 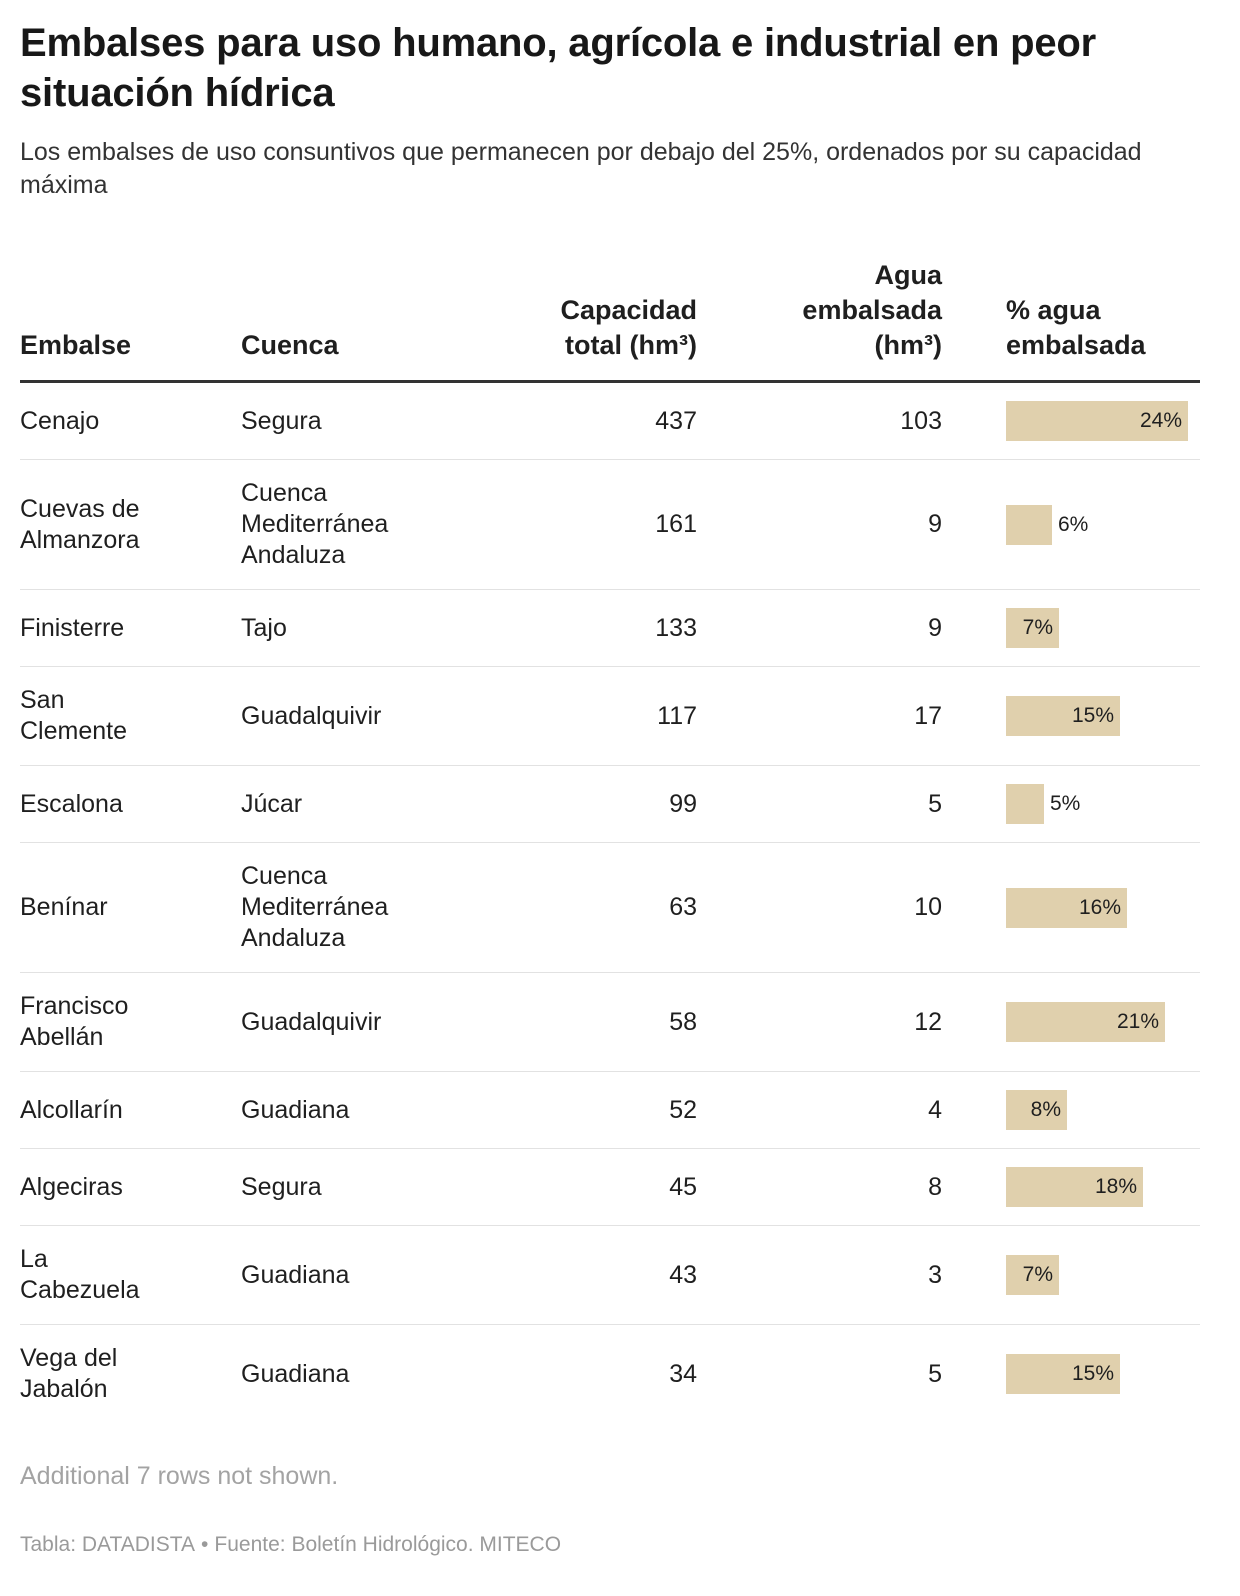 What do you see at coordinates (819, 420) in the screenshot?
I see `cell-agua: 103` at bounding box center [819, 420].